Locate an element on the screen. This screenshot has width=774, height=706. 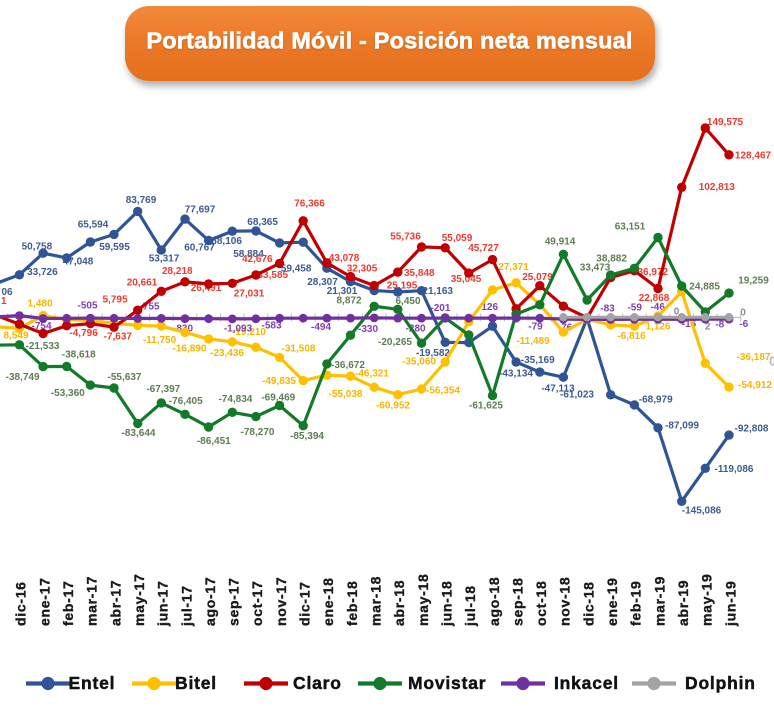
svg-text: -11,489 is located at coordinates (533, 341).